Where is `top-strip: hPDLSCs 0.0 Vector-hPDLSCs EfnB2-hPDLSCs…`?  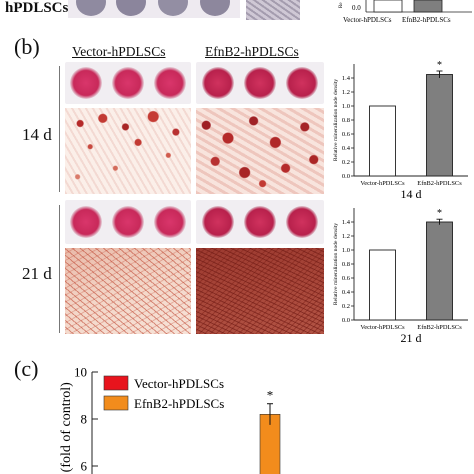
top-strip: hPDLSCs 0.0 Vector-hPDLSCs EfnB2-hPDLSCs… is located at coordinates (237, 12).